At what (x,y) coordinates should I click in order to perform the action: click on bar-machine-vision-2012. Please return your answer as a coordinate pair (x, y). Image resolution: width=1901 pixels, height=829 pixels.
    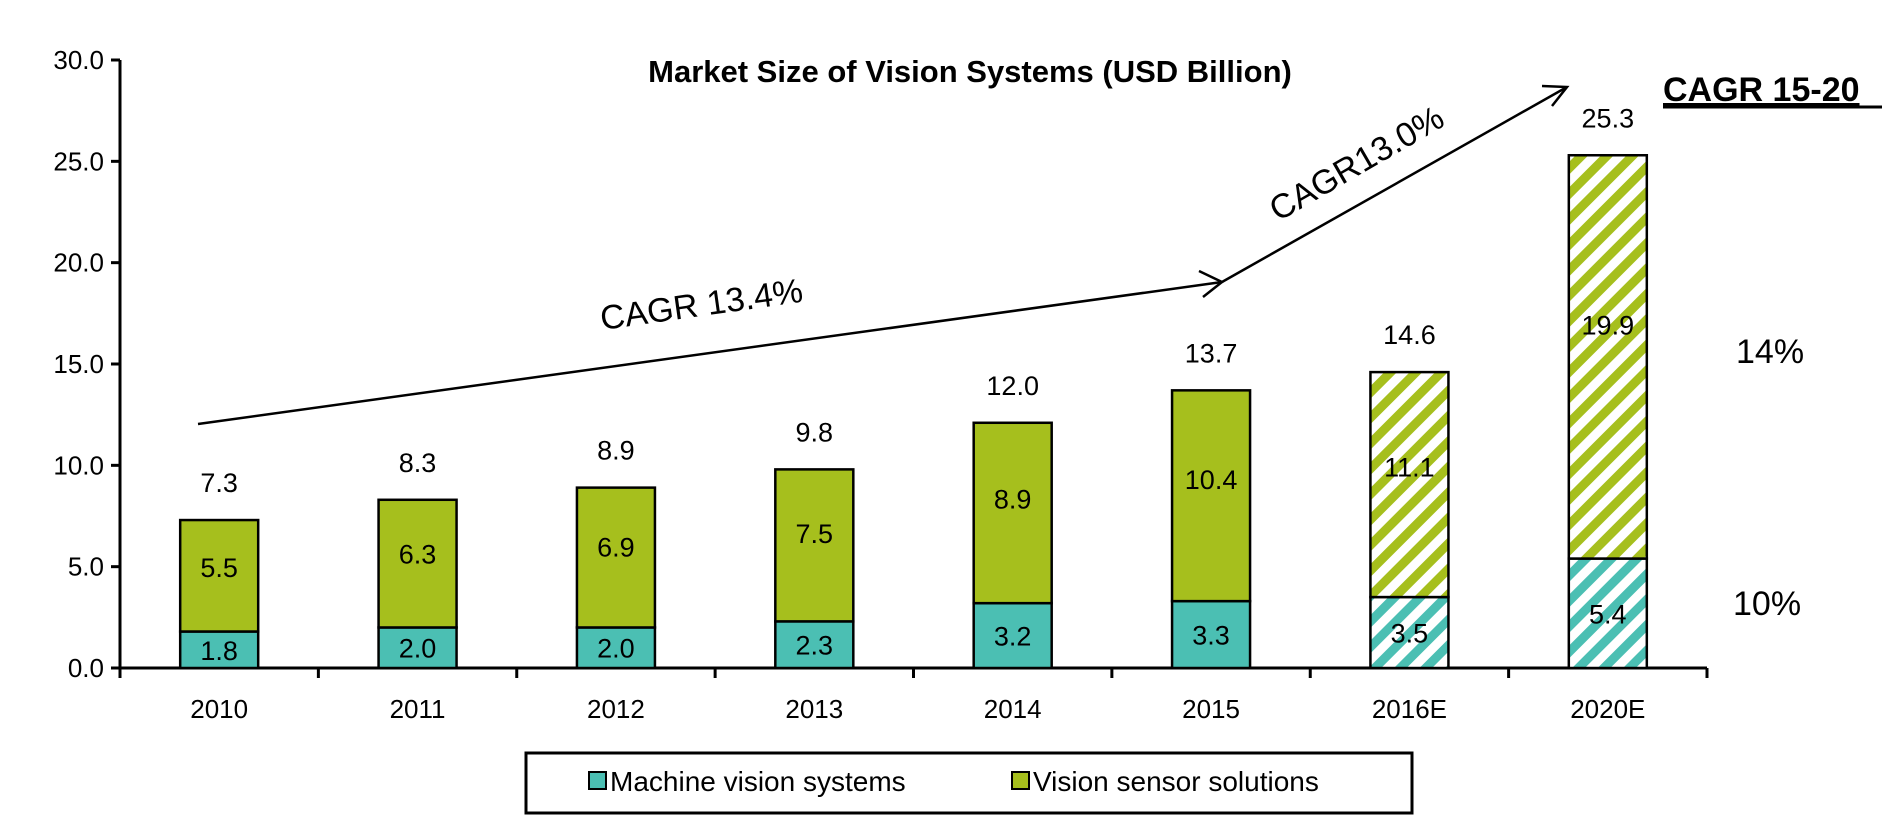
    Looking at the image, I should click on (616, 648).